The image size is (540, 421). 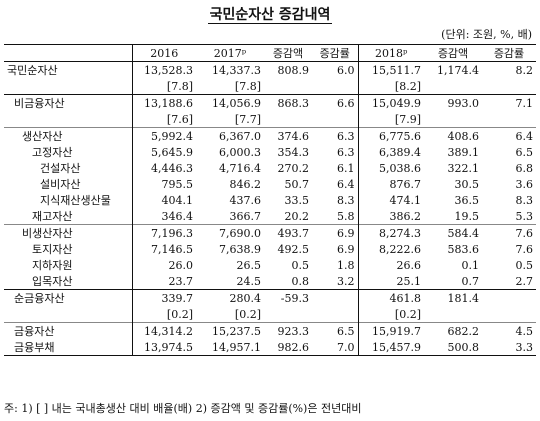 What do you see at coordinates (467, 184) in the screenshot?
I see `cell-c2: 30.5` at bounding box center [467, 184].